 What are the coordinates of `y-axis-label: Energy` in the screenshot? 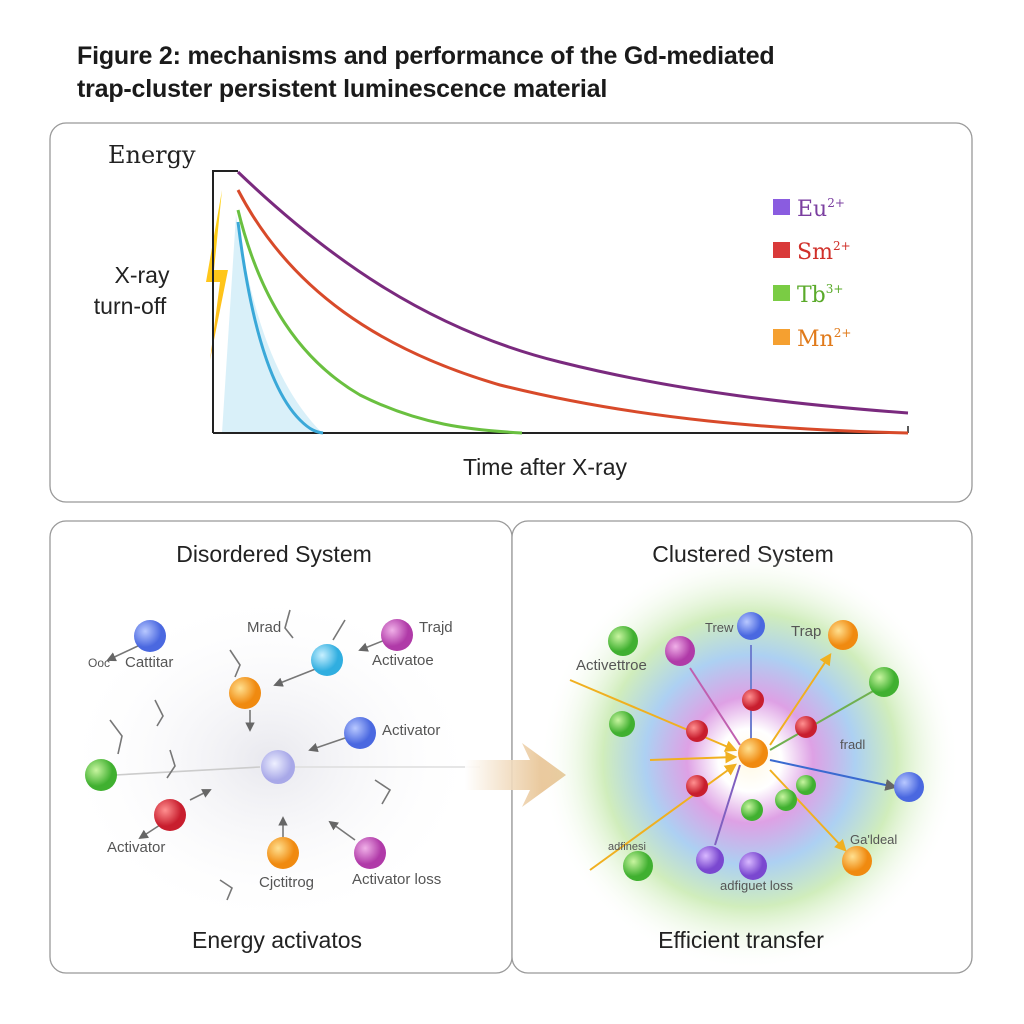 It's located at (152, 155).